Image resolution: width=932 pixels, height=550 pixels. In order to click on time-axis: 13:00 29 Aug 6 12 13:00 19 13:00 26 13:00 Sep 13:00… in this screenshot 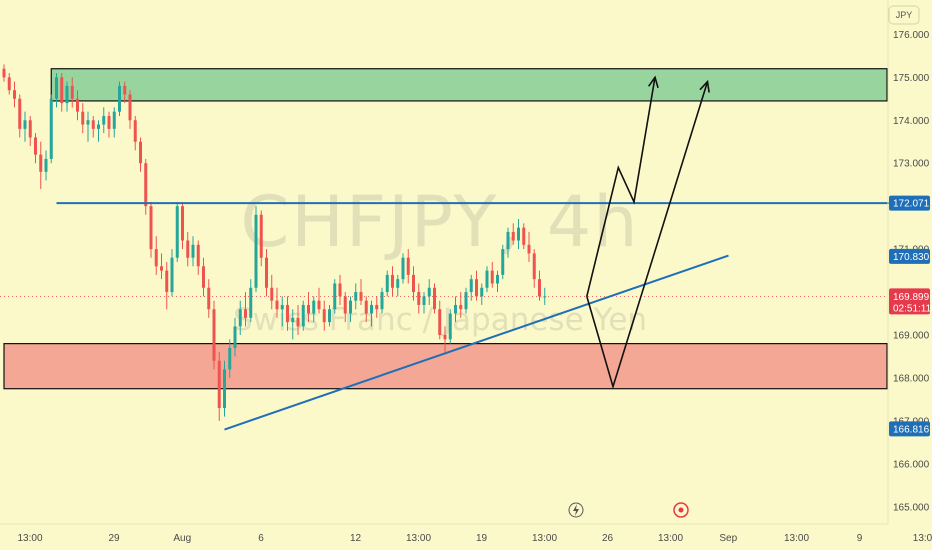, I will do `click(474, 538)`.